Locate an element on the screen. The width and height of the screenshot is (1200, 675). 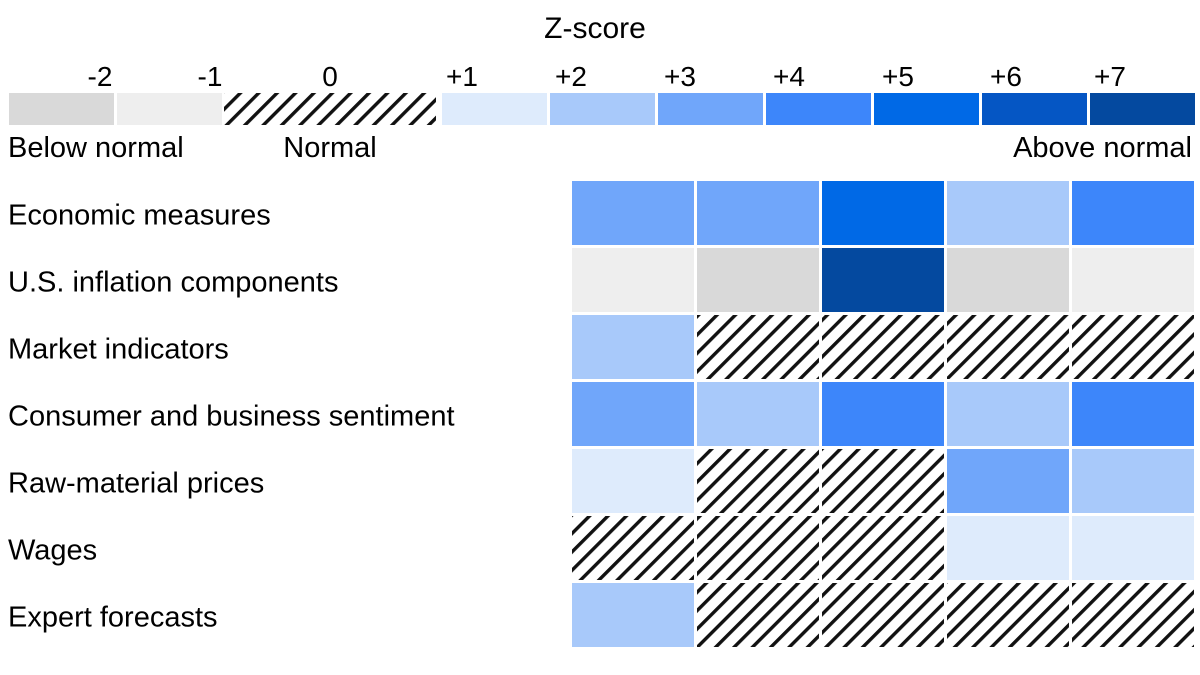
legend-tick-label: +6 is located at coordinates (1006, 76).